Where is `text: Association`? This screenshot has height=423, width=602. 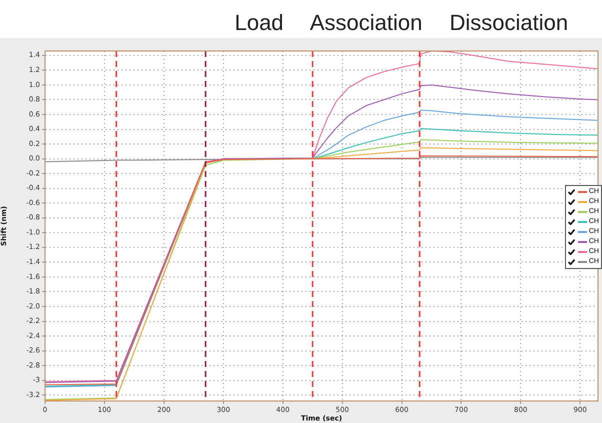 text: Association is located at coordinates (366, 22).